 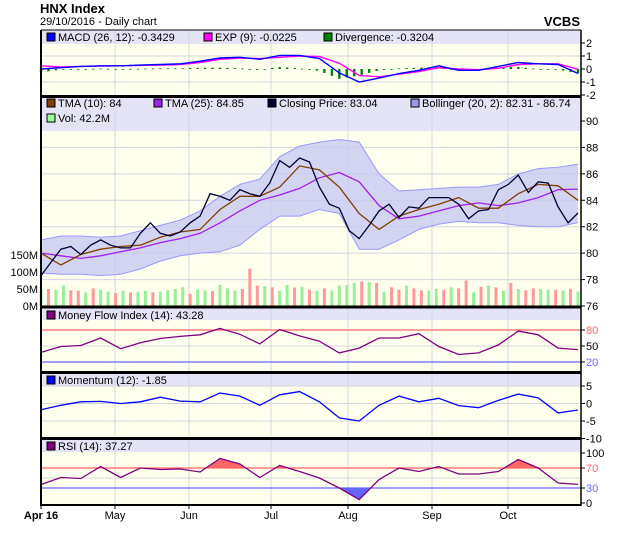 I want to click on y-tick-label: 84, so click(x=592, y=201).